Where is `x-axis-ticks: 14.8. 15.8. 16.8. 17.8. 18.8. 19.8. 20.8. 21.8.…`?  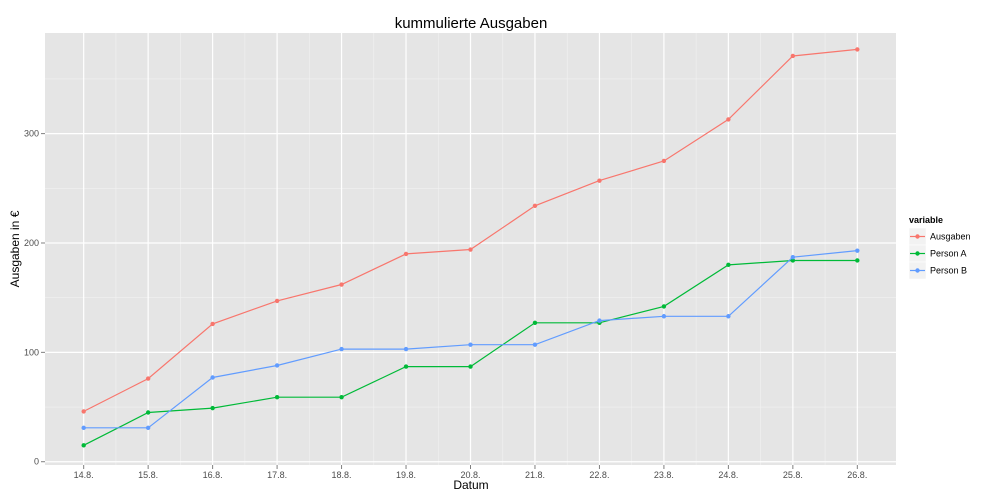
x-axis-ticks: 14.8. 15.8. 16.8. 17.8. 18.8. 19.8. 20.8. 21.8.… is located at coordinates (470, 472).